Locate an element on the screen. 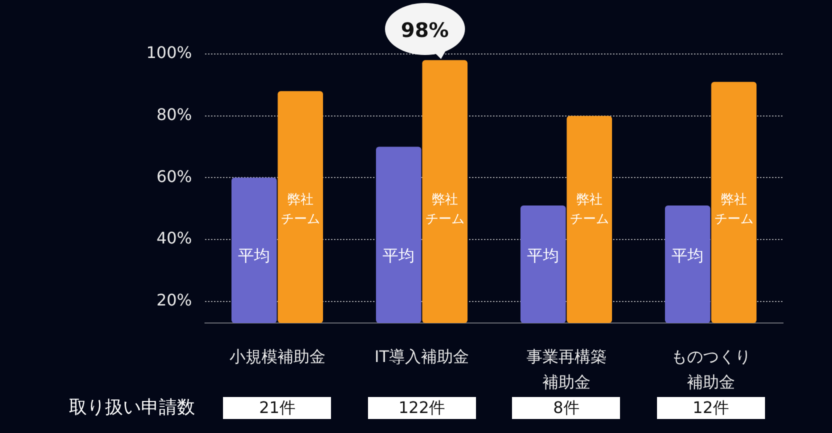 This screenshot has height=433, width=832. y-tick-label: 40% is located at coordinates (174, 238).